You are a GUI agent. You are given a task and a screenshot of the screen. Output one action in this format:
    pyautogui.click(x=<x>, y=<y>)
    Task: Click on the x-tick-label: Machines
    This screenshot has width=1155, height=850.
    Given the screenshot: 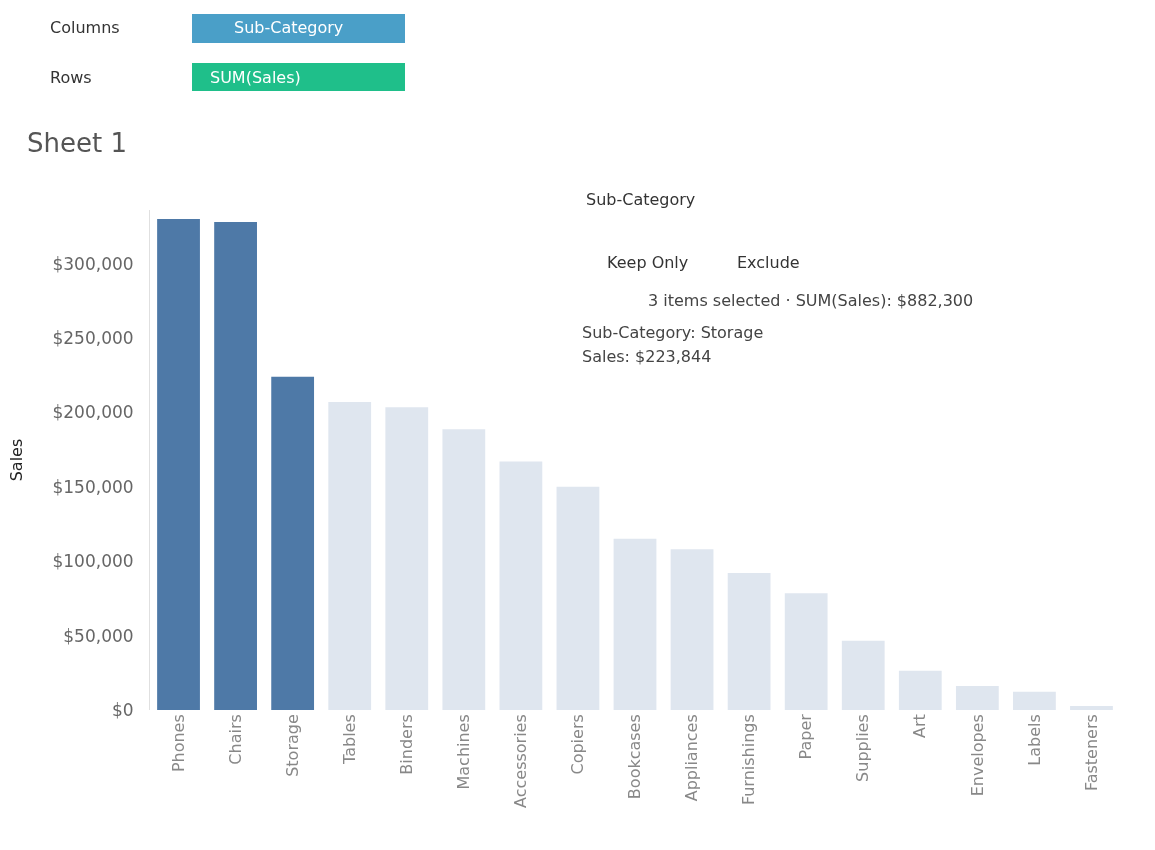 What is the action you would take?
    pyautogui.click(x=464, y=752)
    